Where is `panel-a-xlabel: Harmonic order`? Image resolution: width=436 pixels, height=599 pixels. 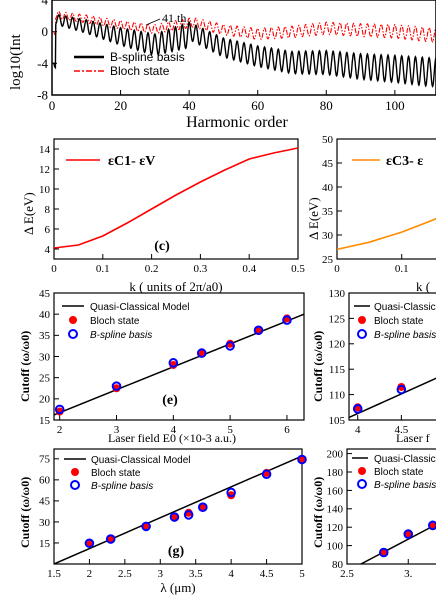 panel-a-xlabel: Harmonic order is located at coordinates (237, 122).